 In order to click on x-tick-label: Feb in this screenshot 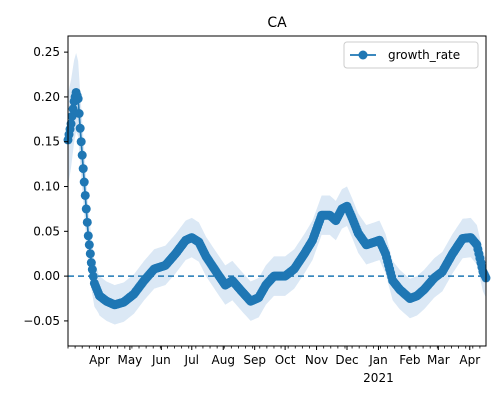, I will do `click(409, 360)`.